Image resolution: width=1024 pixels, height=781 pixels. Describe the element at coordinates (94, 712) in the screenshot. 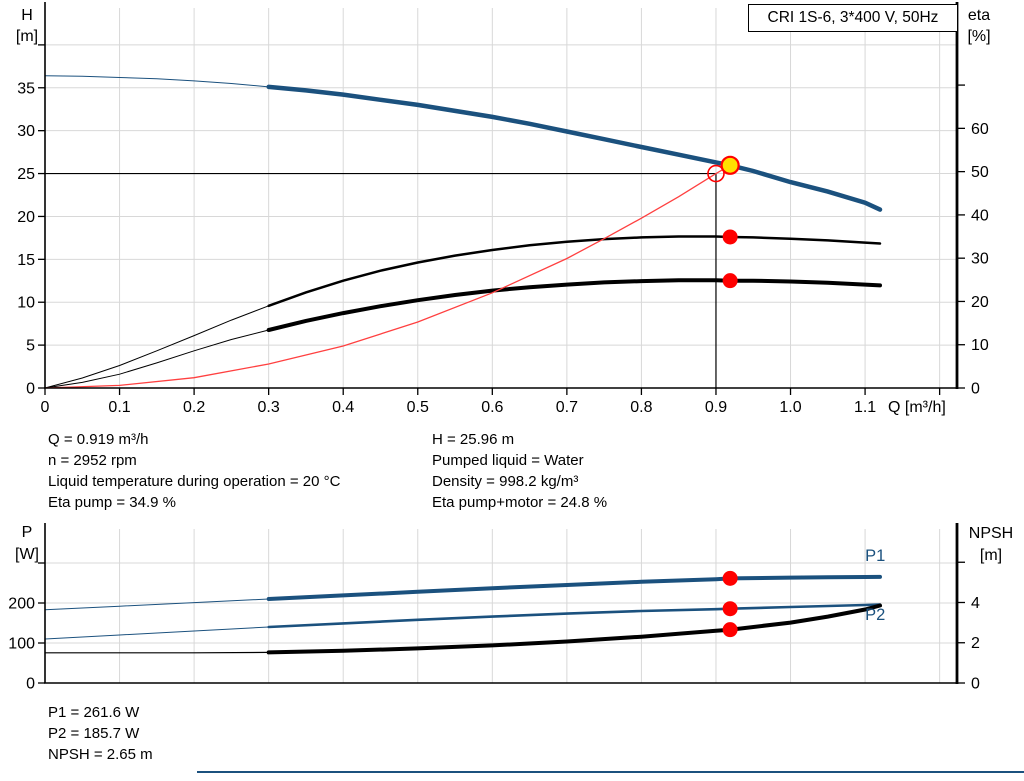

I see `result-line-p1: P1 = 261.6 W` at that location.